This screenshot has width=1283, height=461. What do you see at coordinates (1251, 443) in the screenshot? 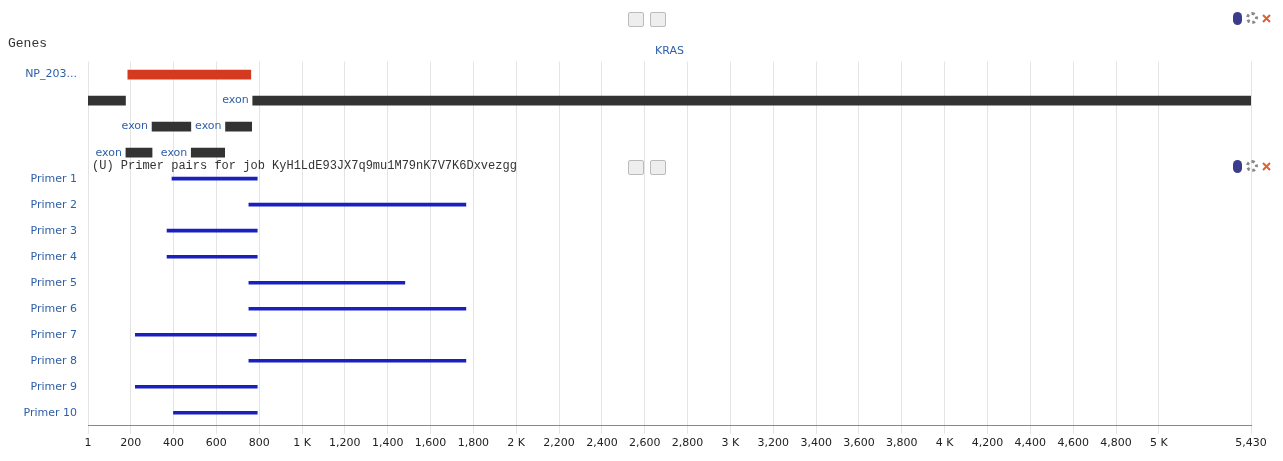
I see `x-tick-label: 5,430` at bounding box center [1251, 443].